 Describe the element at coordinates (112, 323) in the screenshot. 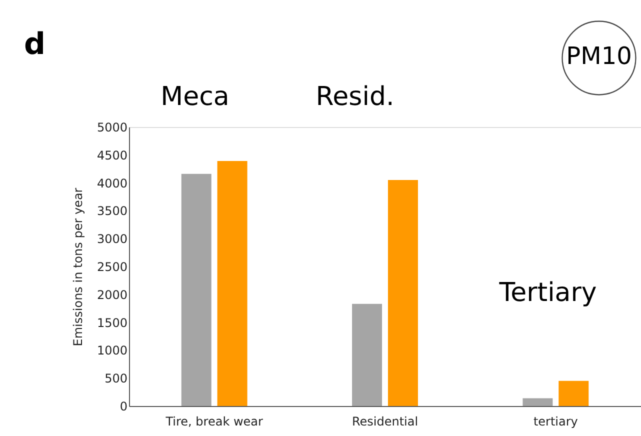

I see `y-tick-label: 1500` at that location.